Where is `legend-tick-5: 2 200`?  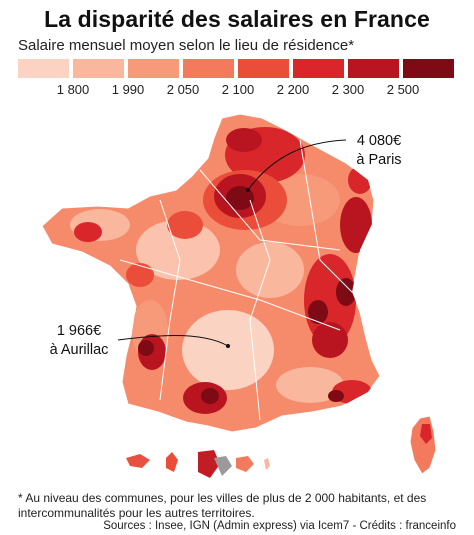 legend-tick-5: 2 200 is located at coordinates (293, 89).